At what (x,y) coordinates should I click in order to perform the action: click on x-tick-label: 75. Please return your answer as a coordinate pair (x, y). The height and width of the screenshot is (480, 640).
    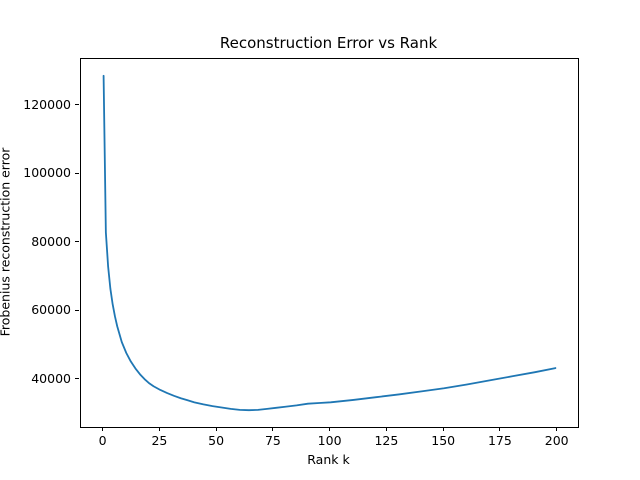
    Looking at the image, I should click on (272, 440).